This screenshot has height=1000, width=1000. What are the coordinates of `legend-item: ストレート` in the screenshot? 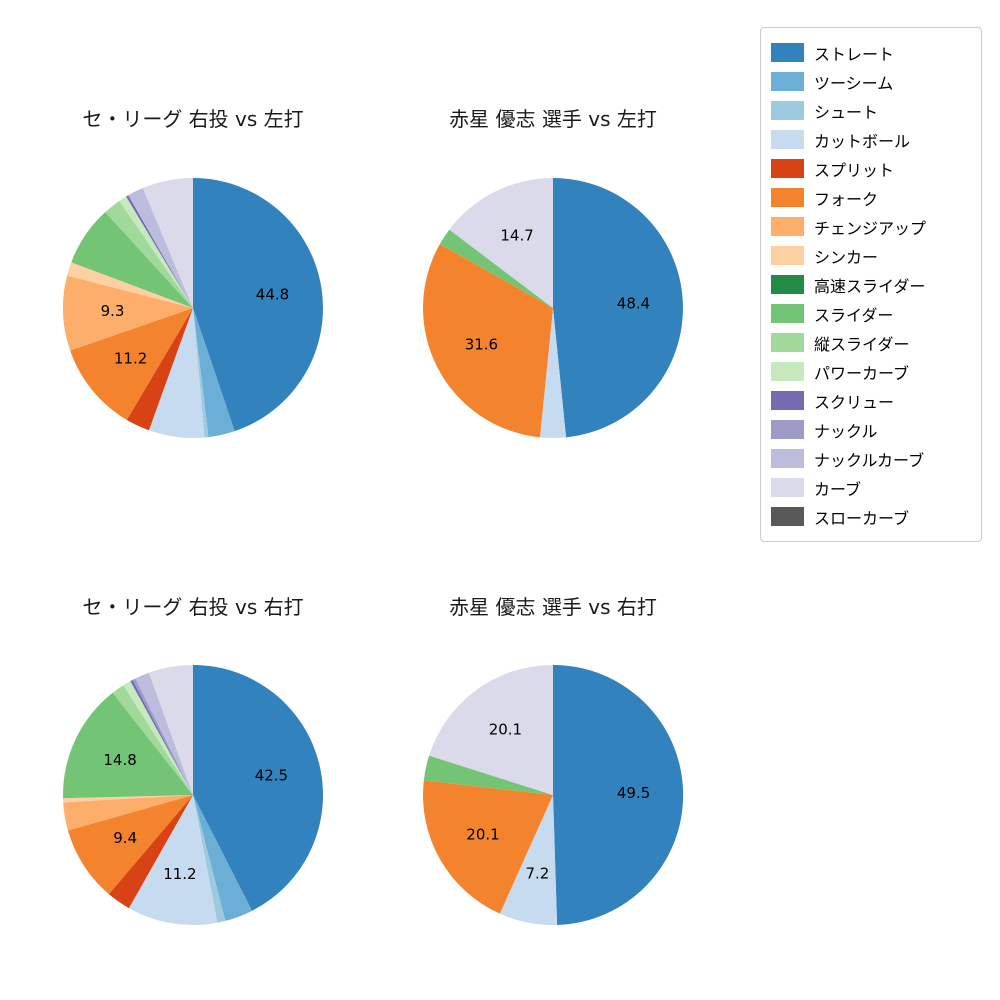 It's located at (871, 52).